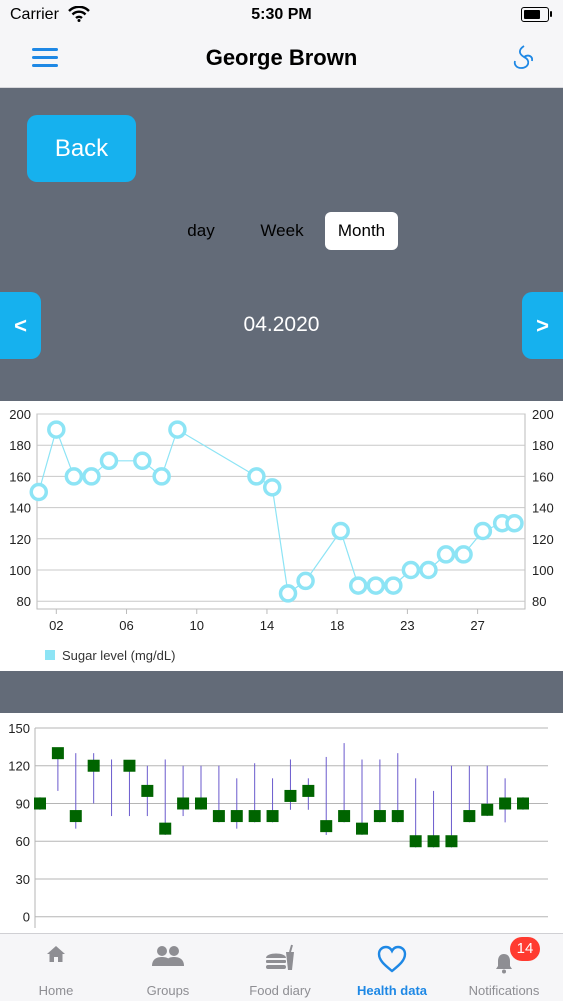  Describe the element at coordinates (168, 956) in the screenshot. I see `groups-icon` at that location.